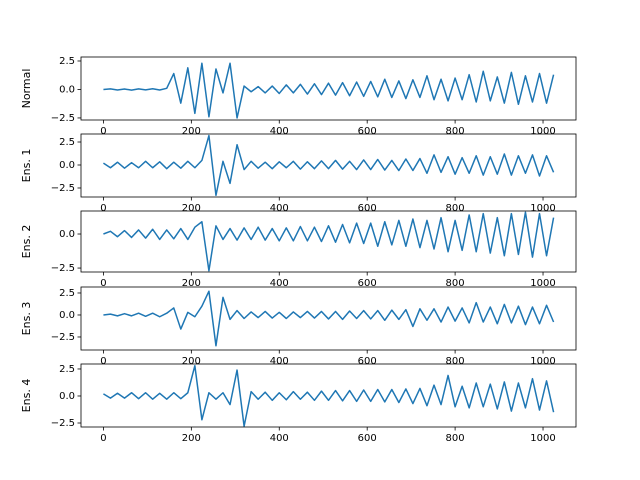  I want to click on y-axis-label: Ens. 1, so click(26, 166).